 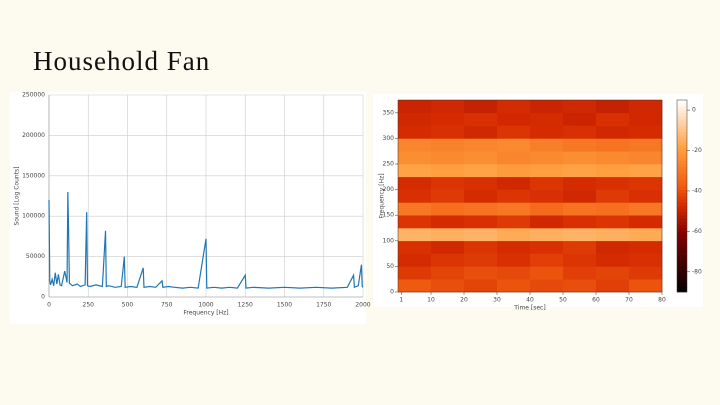 I want to click on colorbar-tick-label: -20, so click(x=697, y=150).